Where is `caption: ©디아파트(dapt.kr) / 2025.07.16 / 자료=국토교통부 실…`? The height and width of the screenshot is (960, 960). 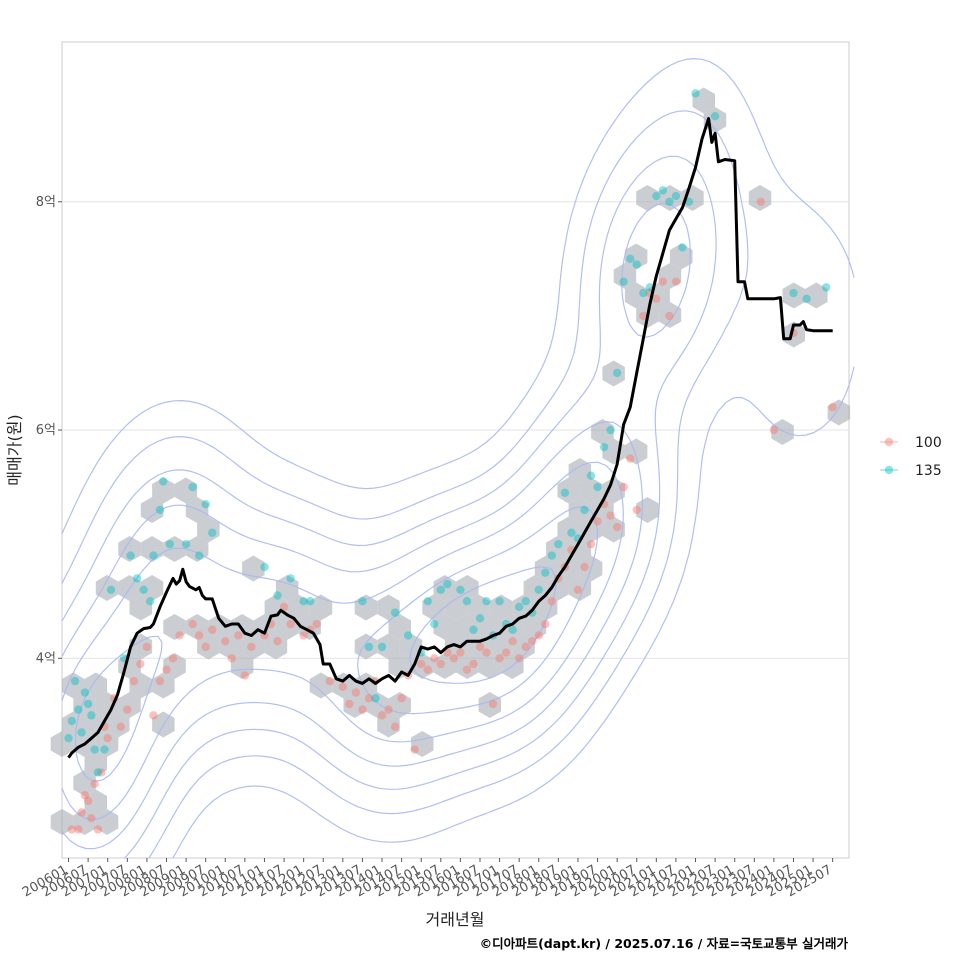 caption: ©디아파트(dapt.kr) / 2025.07.16 / 자료=국토교통부 실… is located at coordinates (664, 943).